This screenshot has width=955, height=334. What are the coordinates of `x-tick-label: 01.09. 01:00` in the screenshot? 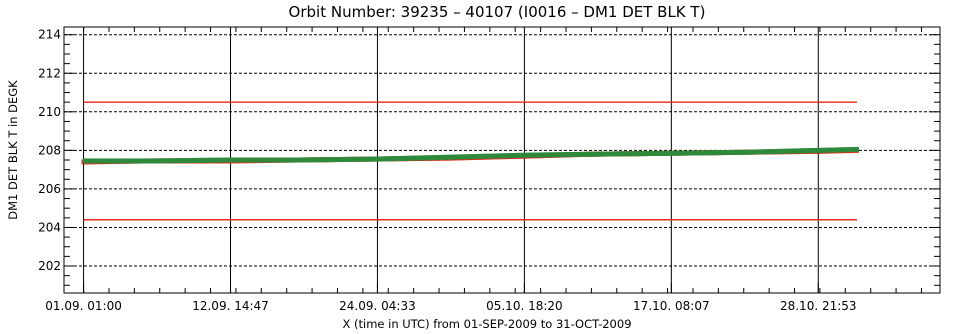 It's located at (83, 306).